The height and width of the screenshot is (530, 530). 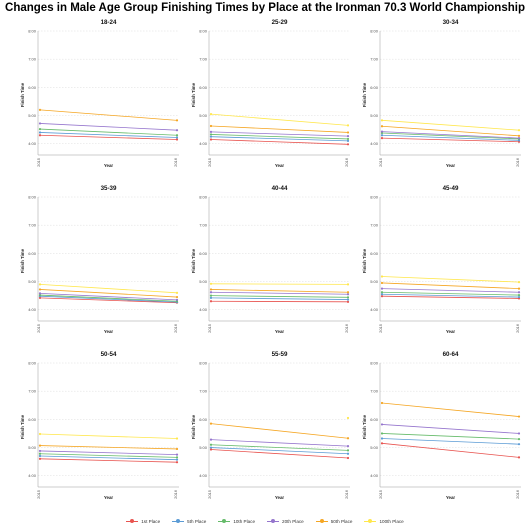 I want to click on panel-title: 60-64, so click(x=451, y=354).